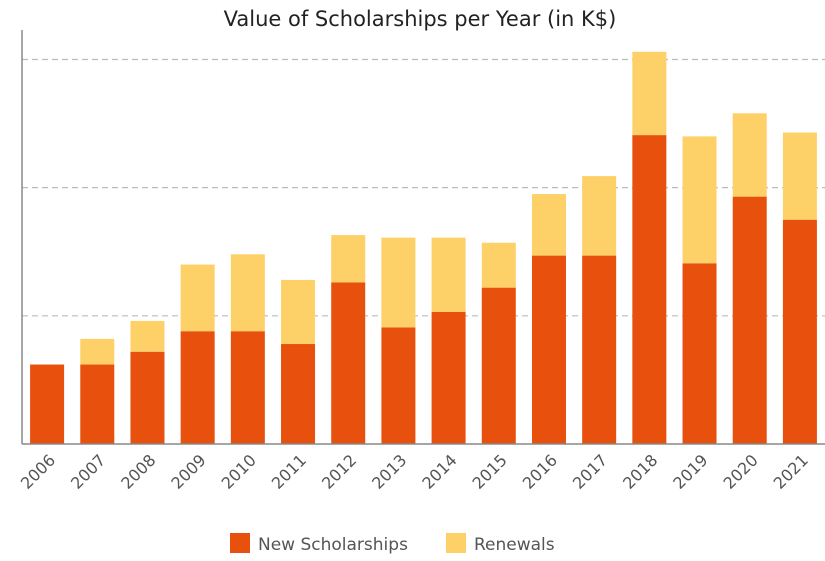 The image size is (825, 561). What do you see at coordinates (791, 472) in the screenshot?
I see `x-tick-label: 2021` at bounding box center [791, 472].